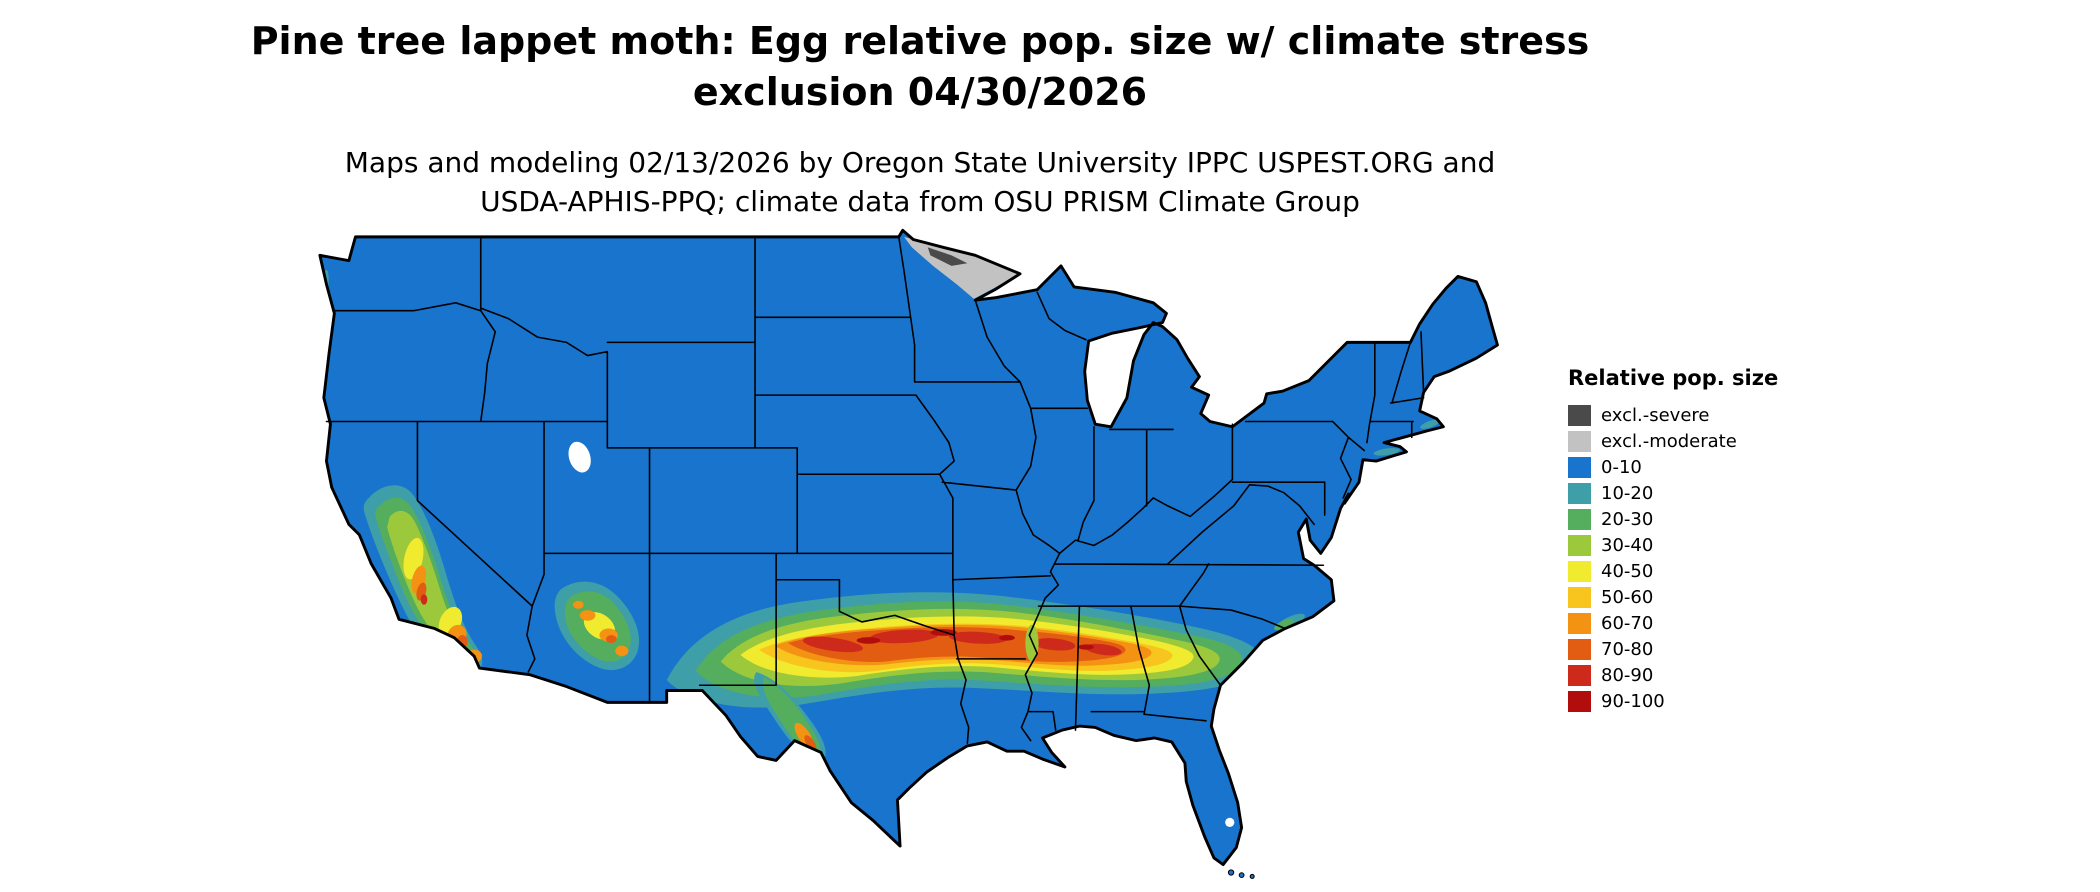 The image size is (2100, 892). What do you see at coordinates (1627, 649) in the screenshot?
I see `legend-label-70-80: 70-80` at bounding box center [1627, 649].